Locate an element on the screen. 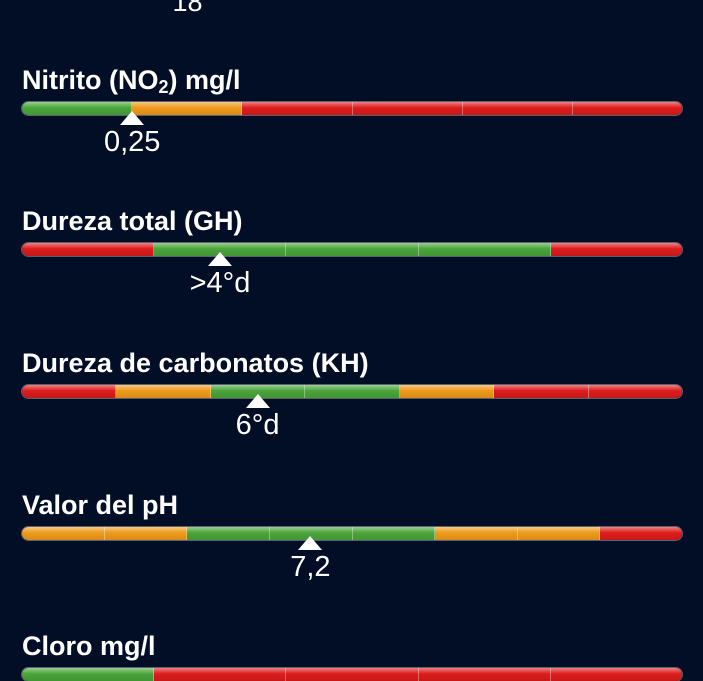  parameter-kh: Dureza de carbonatos (KH) 6°d is located at coordinates (352, 393).